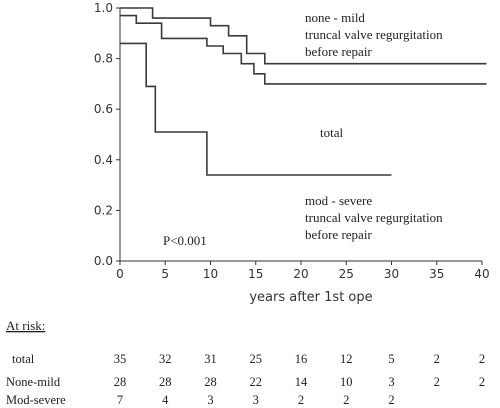 This screenshot has height=408, width=500. I want to click on y-tick-label: 0.4, so click(103, 160).